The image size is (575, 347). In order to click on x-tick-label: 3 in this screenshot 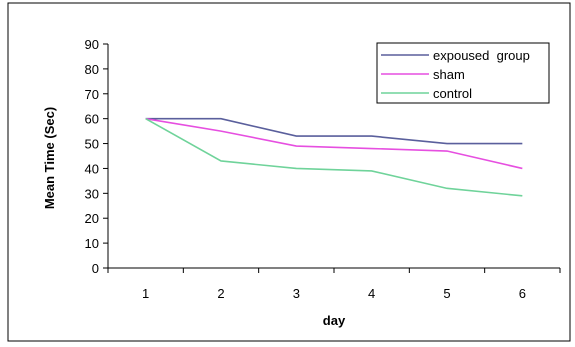, I will do `click(296, 293)`.